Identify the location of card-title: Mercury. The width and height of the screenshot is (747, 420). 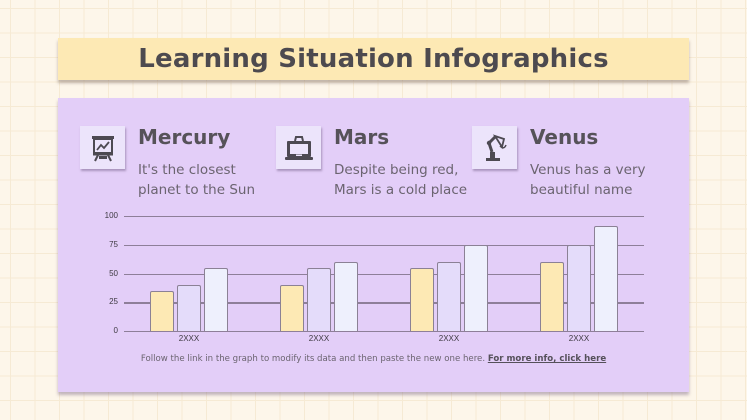
(184, 137).